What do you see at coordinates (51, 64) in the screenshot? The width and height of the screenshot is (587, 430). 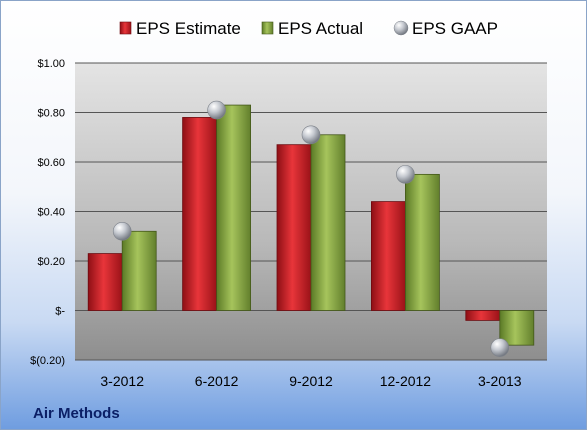 I see `y-tick-label: $1.00` at bounding box center [51, 64].